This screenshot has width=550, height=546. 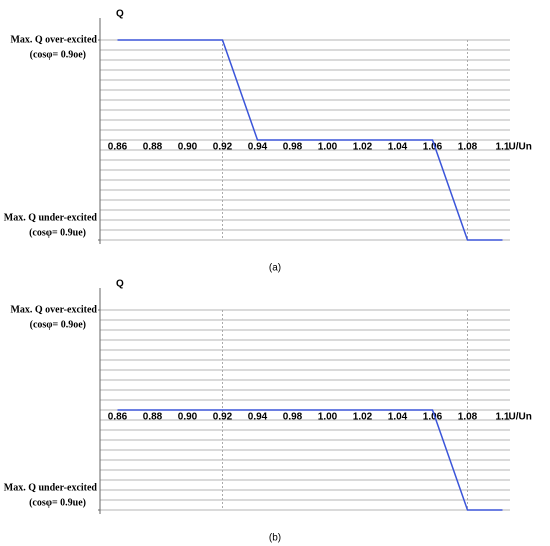 I want to click on line, so click(x=310, y=460).